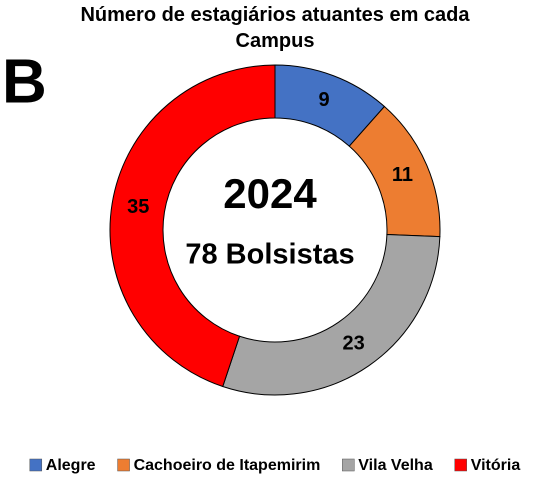 Image resolution: width=550 pixels, height=486 pixels. I want to click on legend-label: Alegre, so click(71, 465).